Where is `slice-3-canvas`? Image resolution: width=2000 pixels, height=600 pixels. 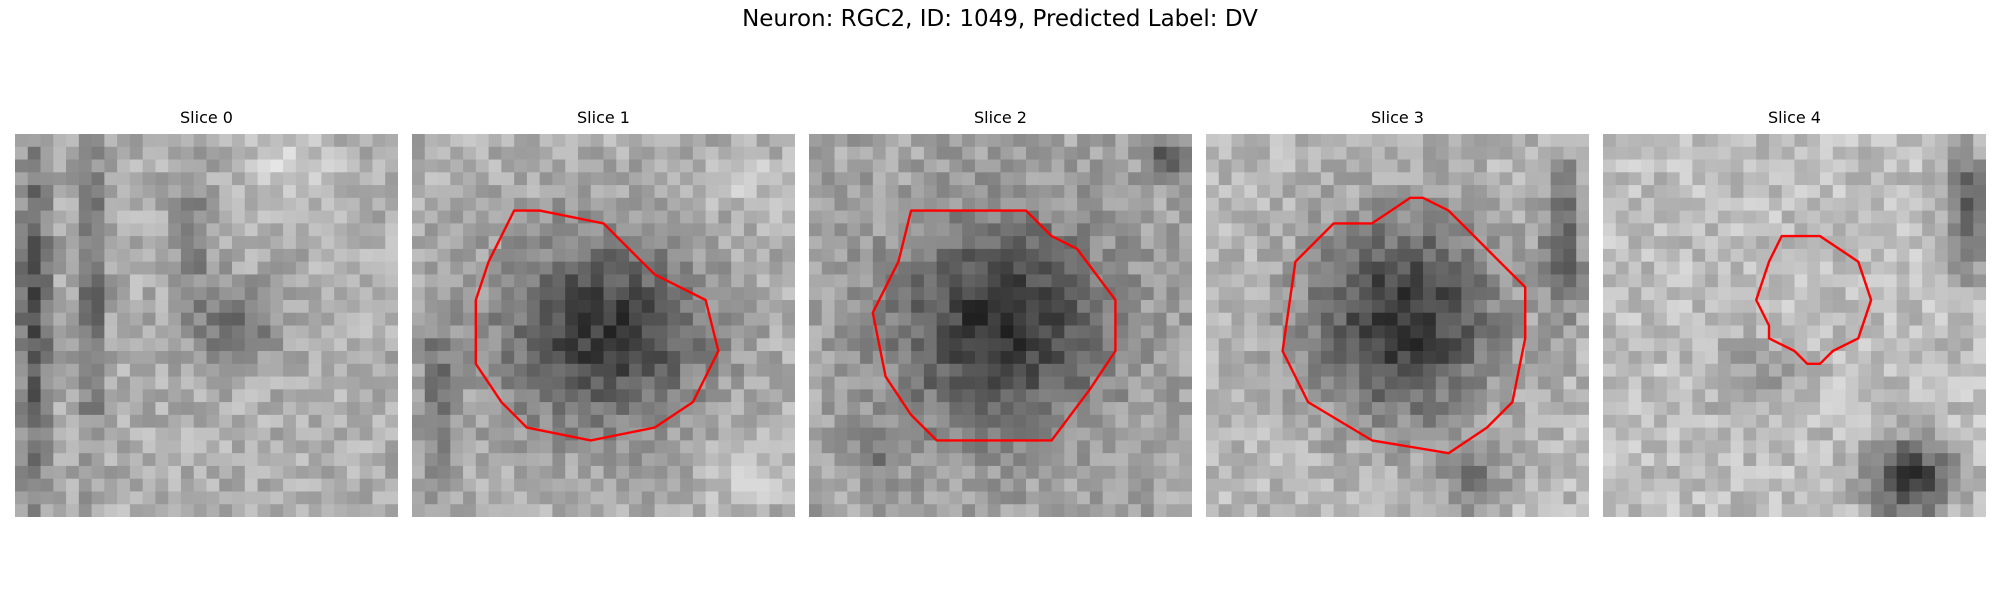 slice-3-canvas is located at coordinates (1397, 325).